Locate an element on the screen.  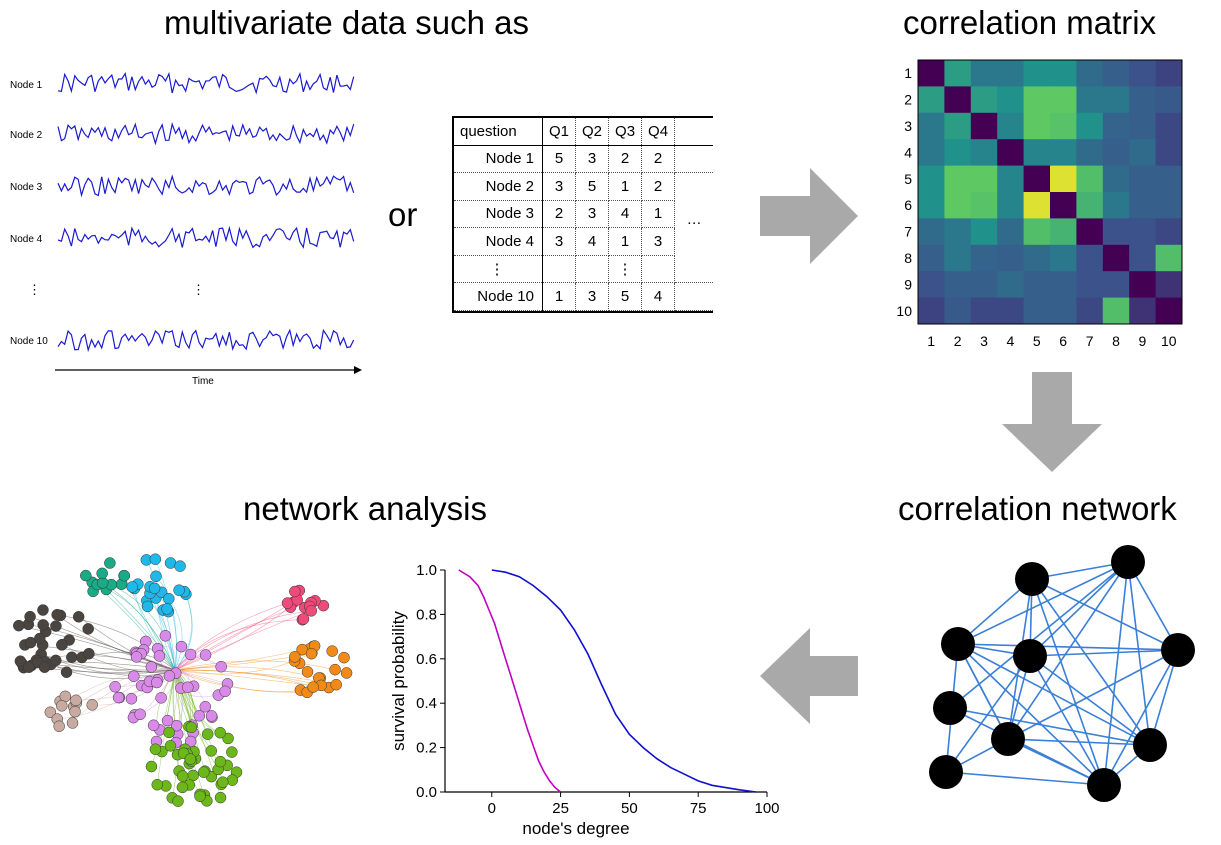
table-cell: Node 4 is located at coordinates (498, 241).